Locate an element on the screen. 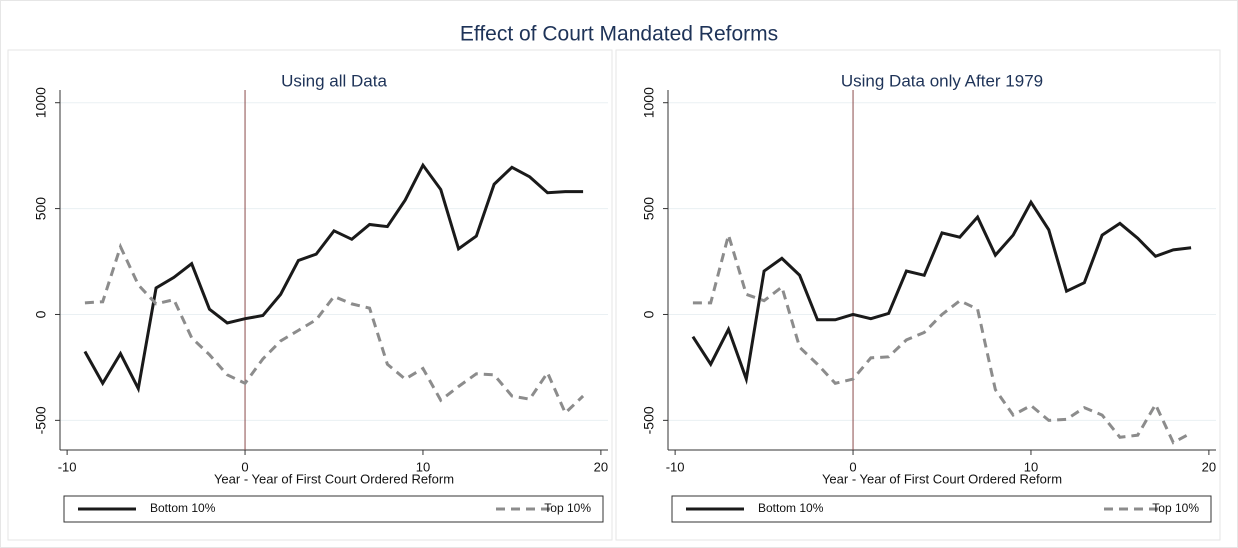 This screenshot has width=1238, height=548. panel-title: Using Data only After 1979 is located at coordinates (942, 80).